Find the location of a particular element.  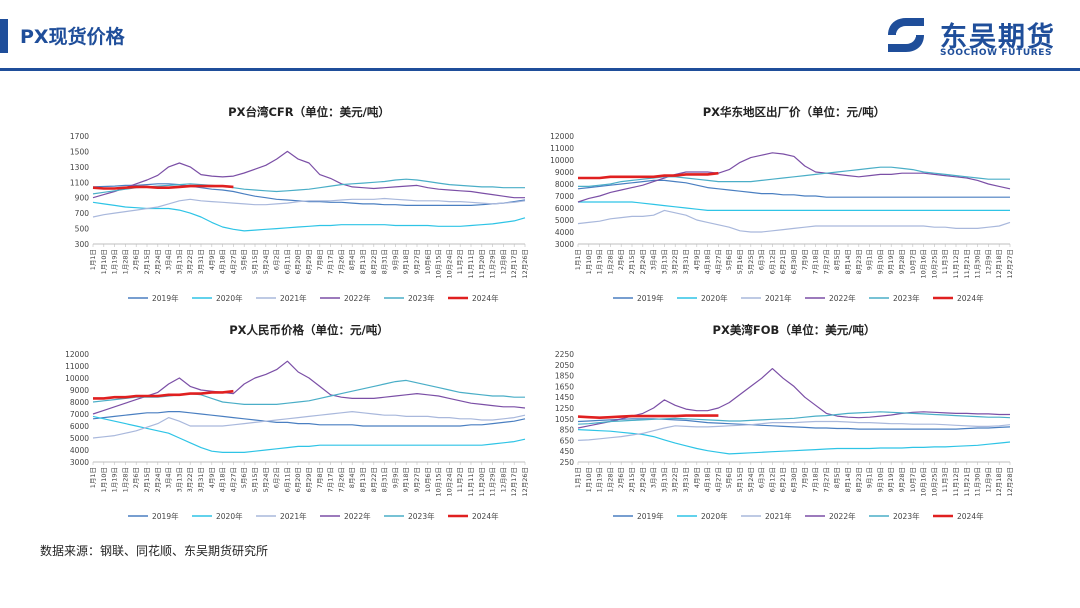

x-tick-label: 7月26日 is located at coordinates (341, 261).